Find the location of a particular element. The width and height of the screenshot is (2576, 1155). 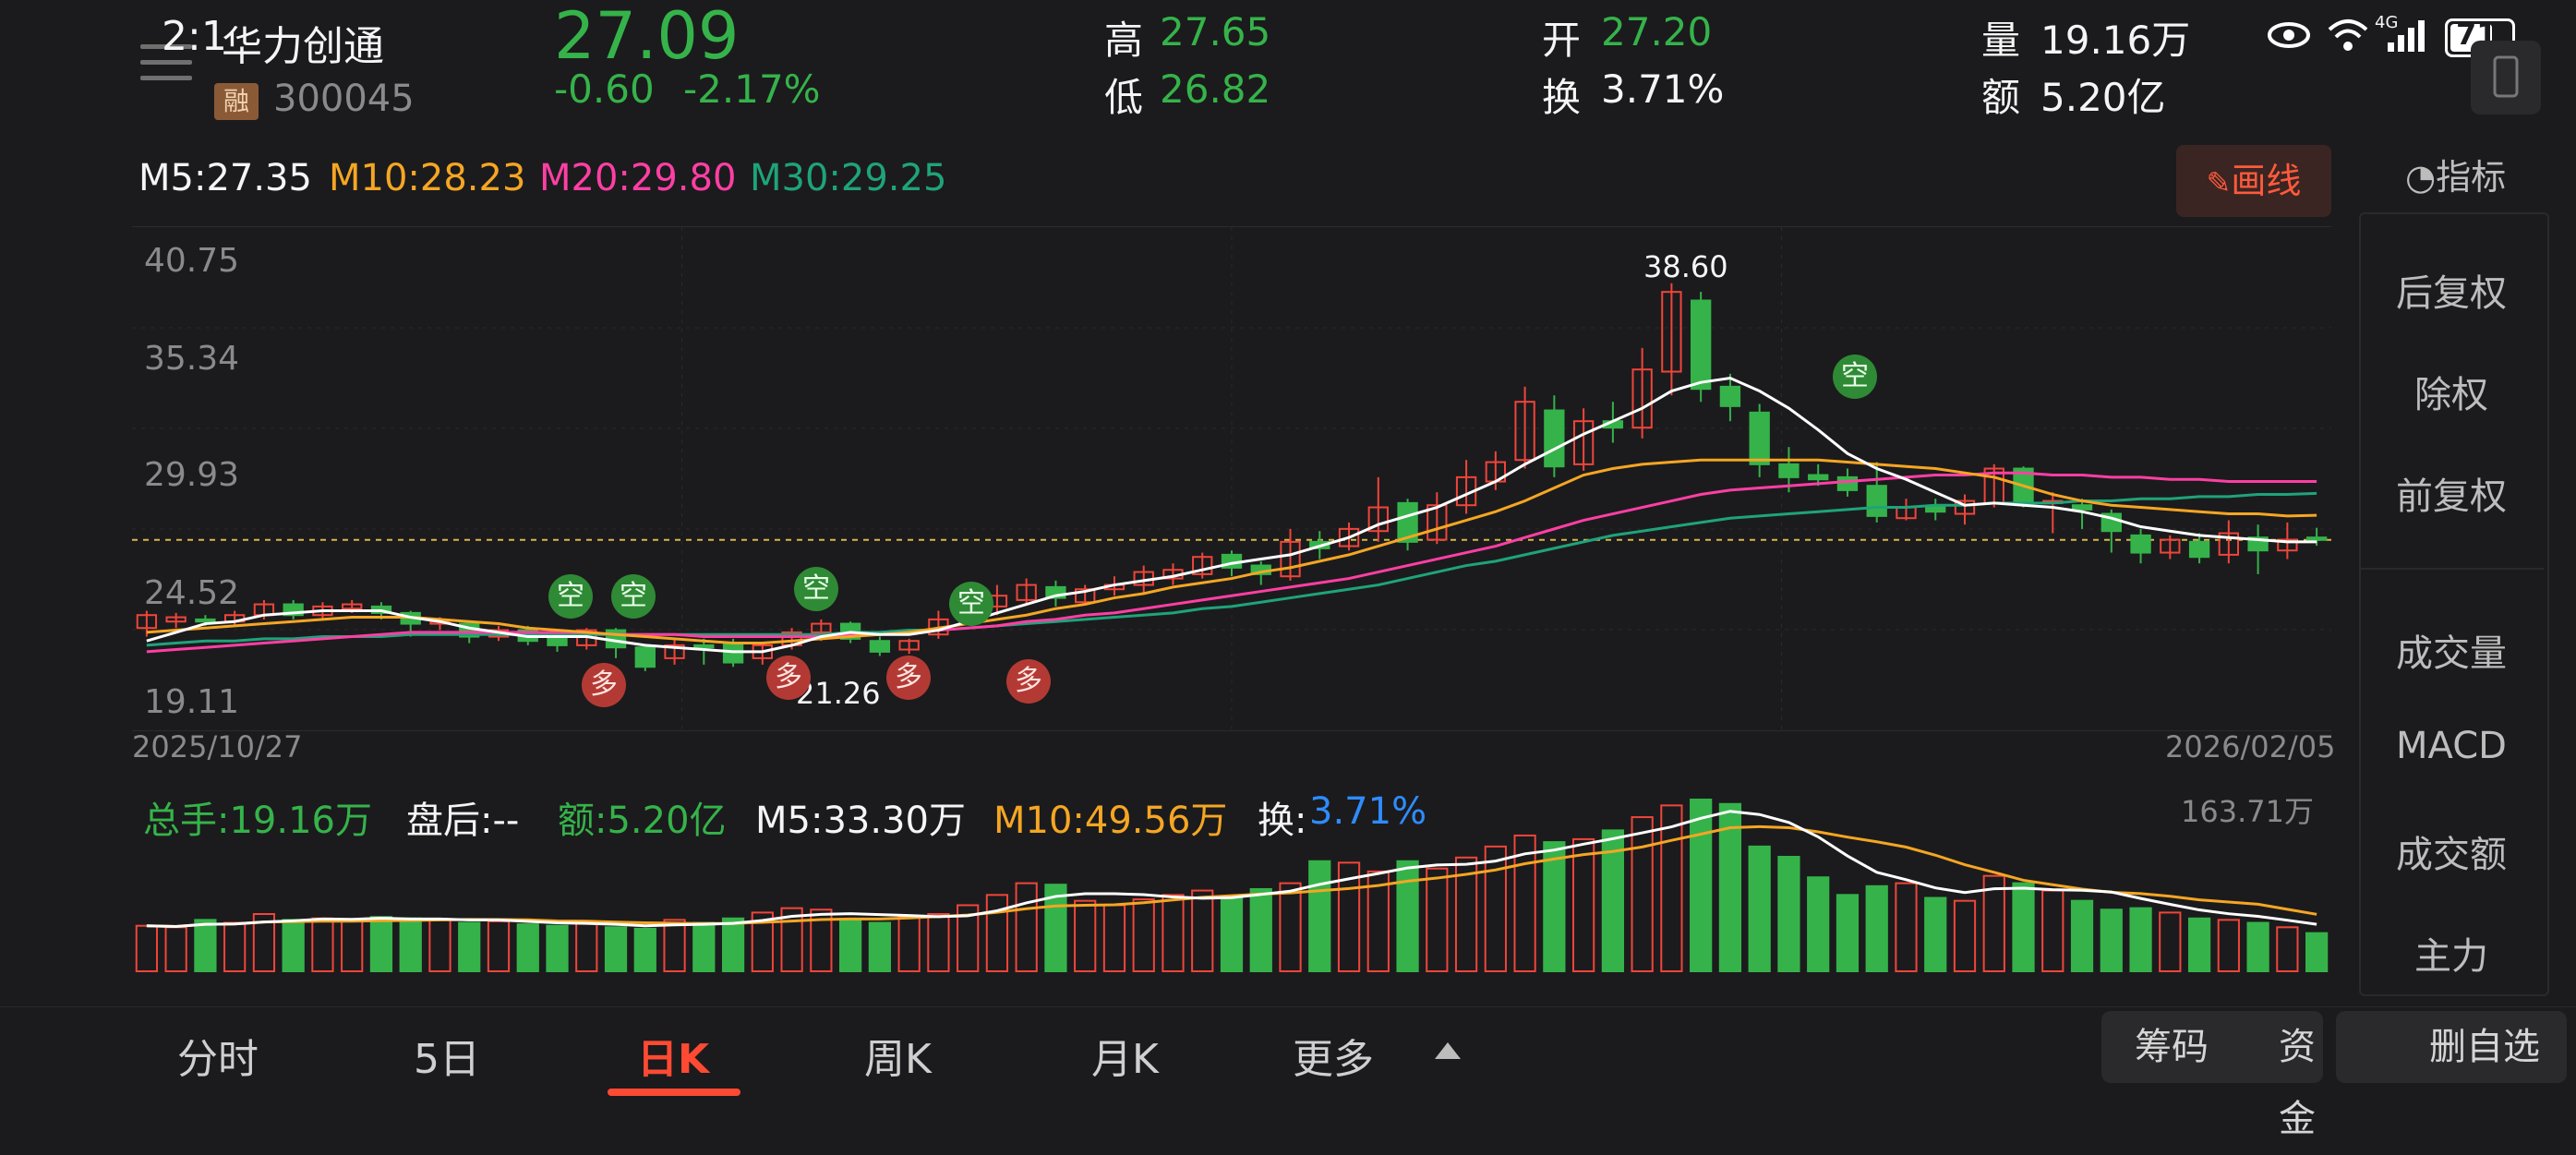

volume-chart is located at coordinates (1231, 877).